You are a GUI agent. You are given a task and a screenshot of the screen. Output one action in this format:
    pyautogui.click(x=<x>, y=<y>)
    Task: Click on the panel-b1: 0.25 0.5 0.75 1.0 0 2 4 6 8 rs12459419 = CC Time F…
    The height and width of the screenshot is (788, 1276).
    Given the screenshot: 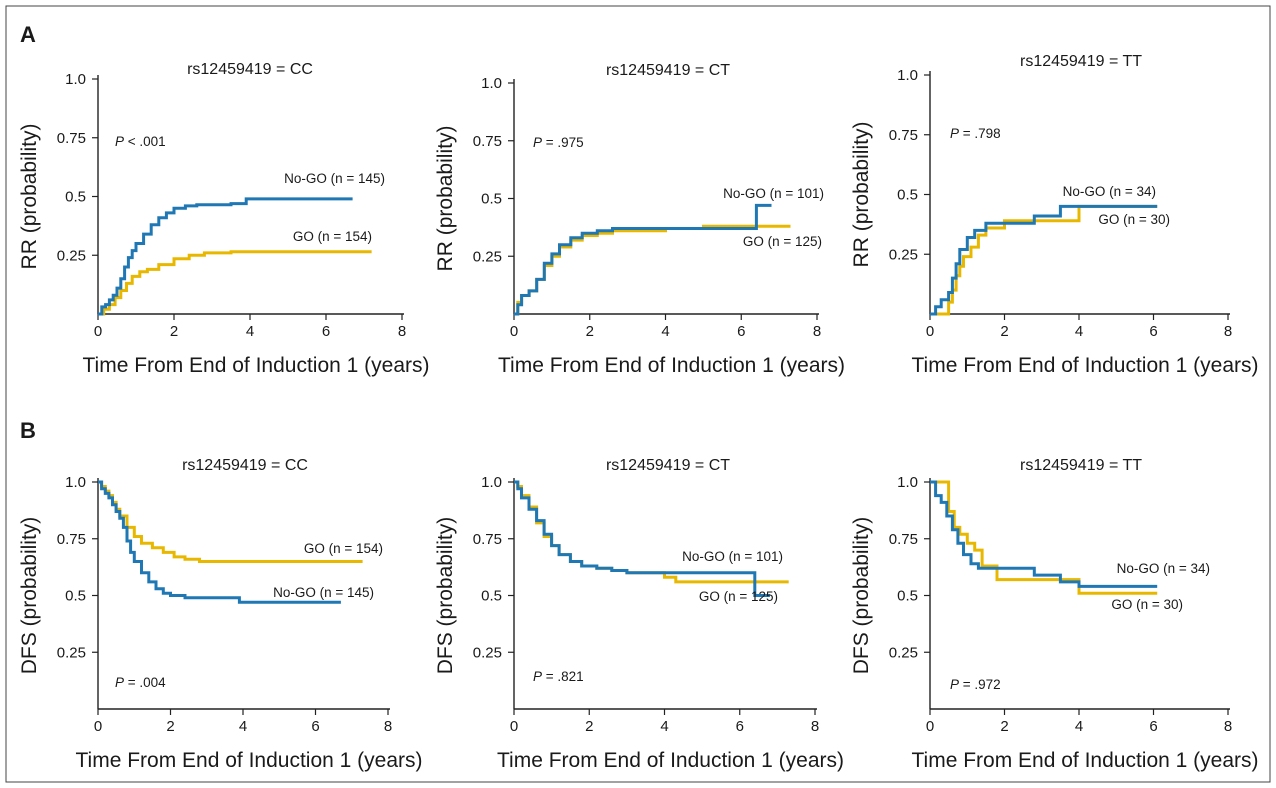 What is the action you would take?
    pyautogui.click(x=220, y=614)
    